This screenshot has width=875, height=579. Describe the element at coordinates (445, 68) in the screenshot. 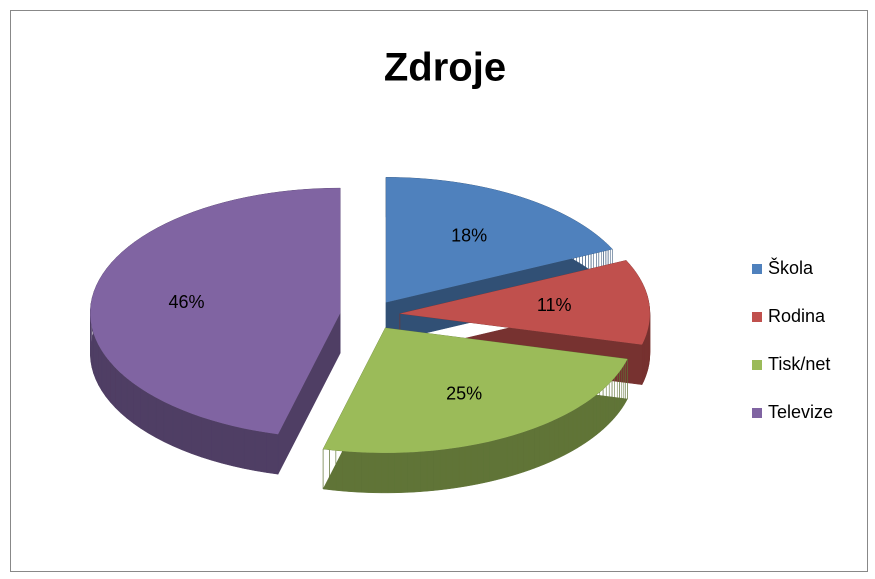

I see `chart-title: Zdroje` at that location.